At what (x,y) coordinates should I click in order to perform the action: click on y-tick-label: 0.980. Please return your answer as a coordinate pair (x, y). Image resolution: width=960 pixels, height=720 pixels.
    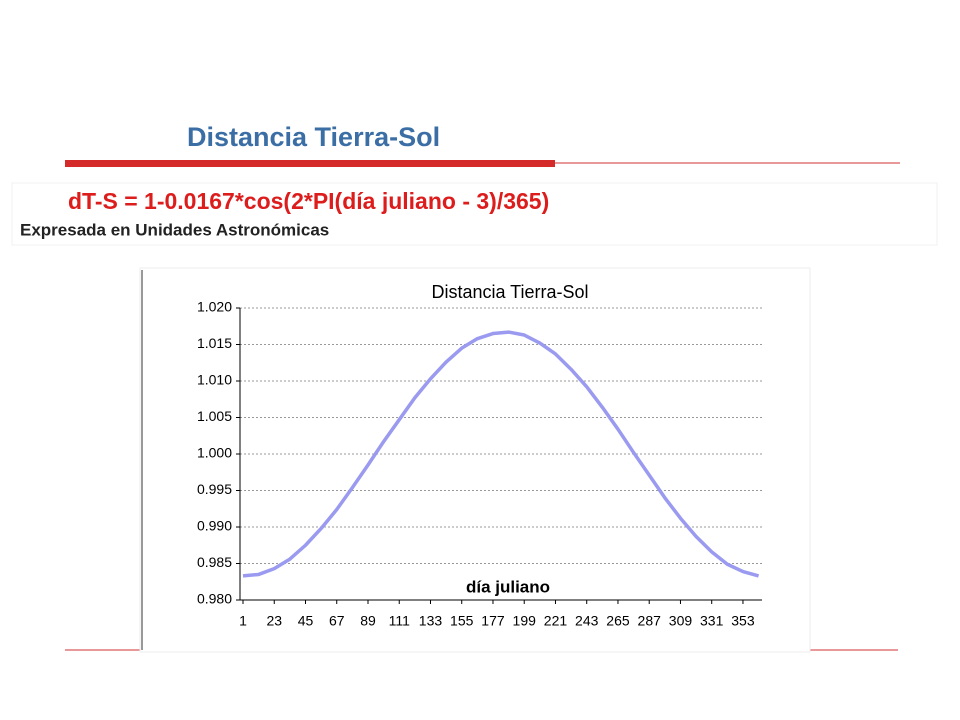
    Looking at the image, I should click on (214, 599).